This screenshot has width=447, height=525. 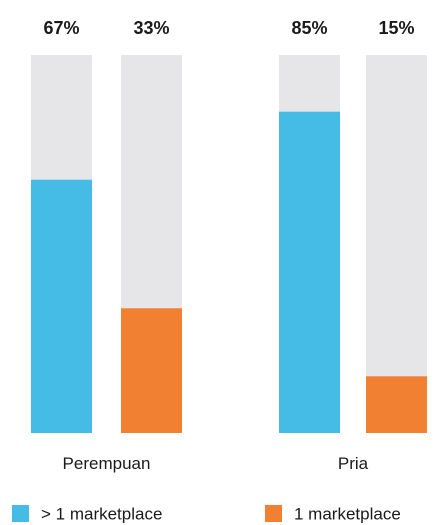 I want to click on data-label-perempuan-2: 33%, so click(x=151, y=28).